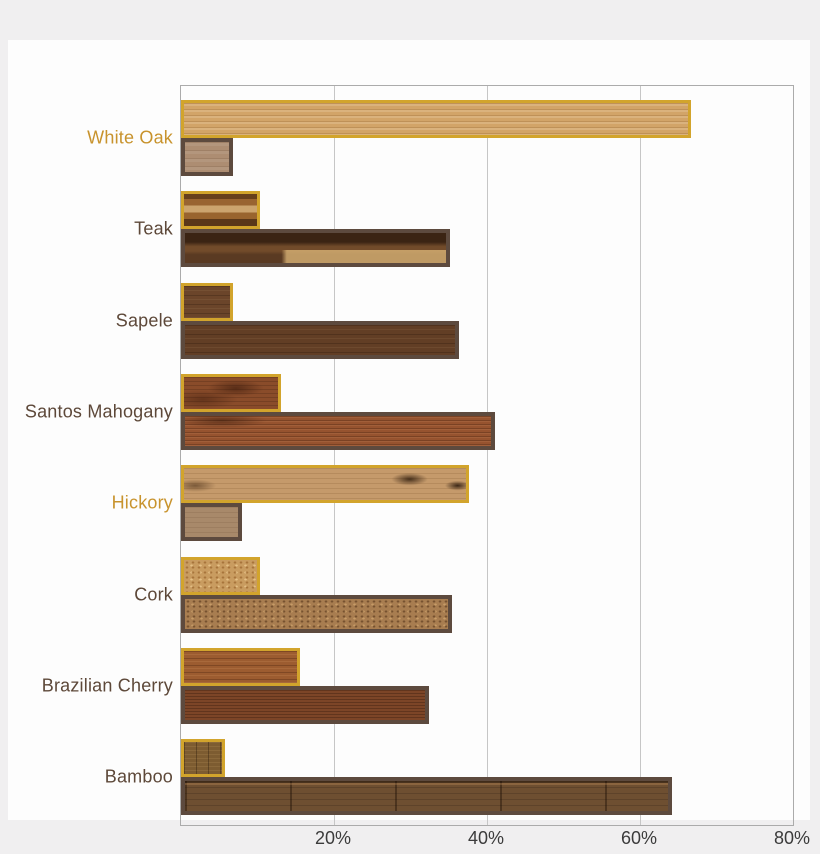 This screenshot has height=854, width=820. I want to click on category-label-brazilian-cherry: Brazilian Cherry, so click(107, 685).